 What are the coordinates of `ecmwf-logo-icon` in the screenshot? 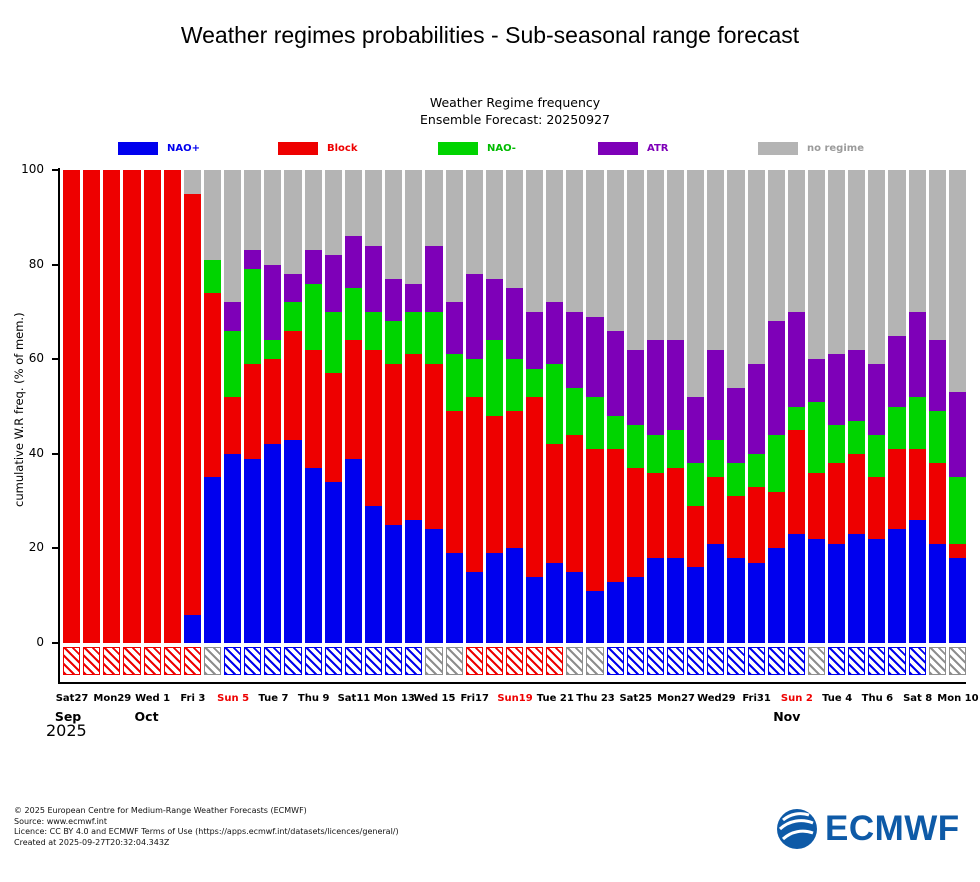 It's located at (797, 829).